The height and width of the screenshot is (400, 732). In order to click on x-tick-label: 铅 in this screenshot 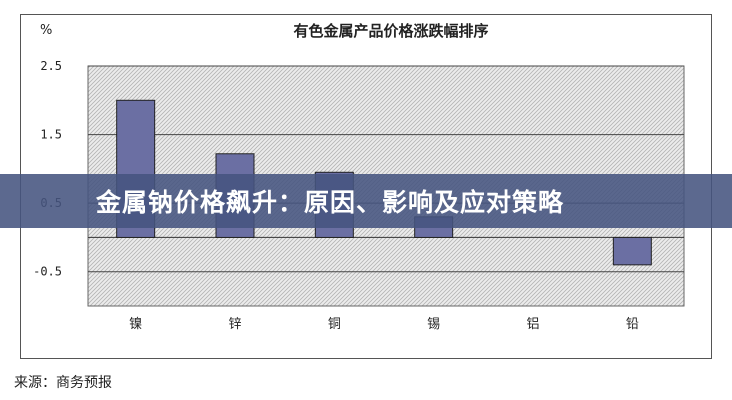, I will do `click(632, 324)`.